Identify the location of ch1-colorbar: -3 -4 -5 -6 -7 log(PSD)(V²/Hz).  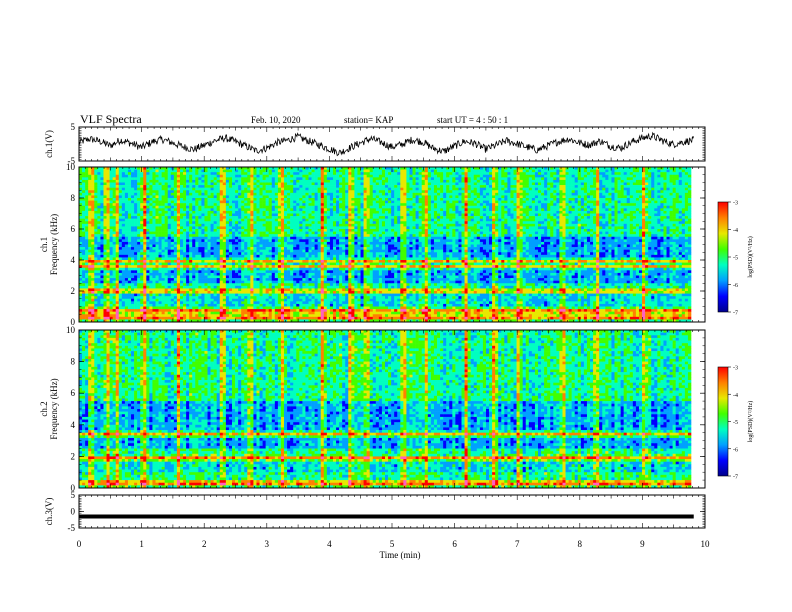
(735, 259).